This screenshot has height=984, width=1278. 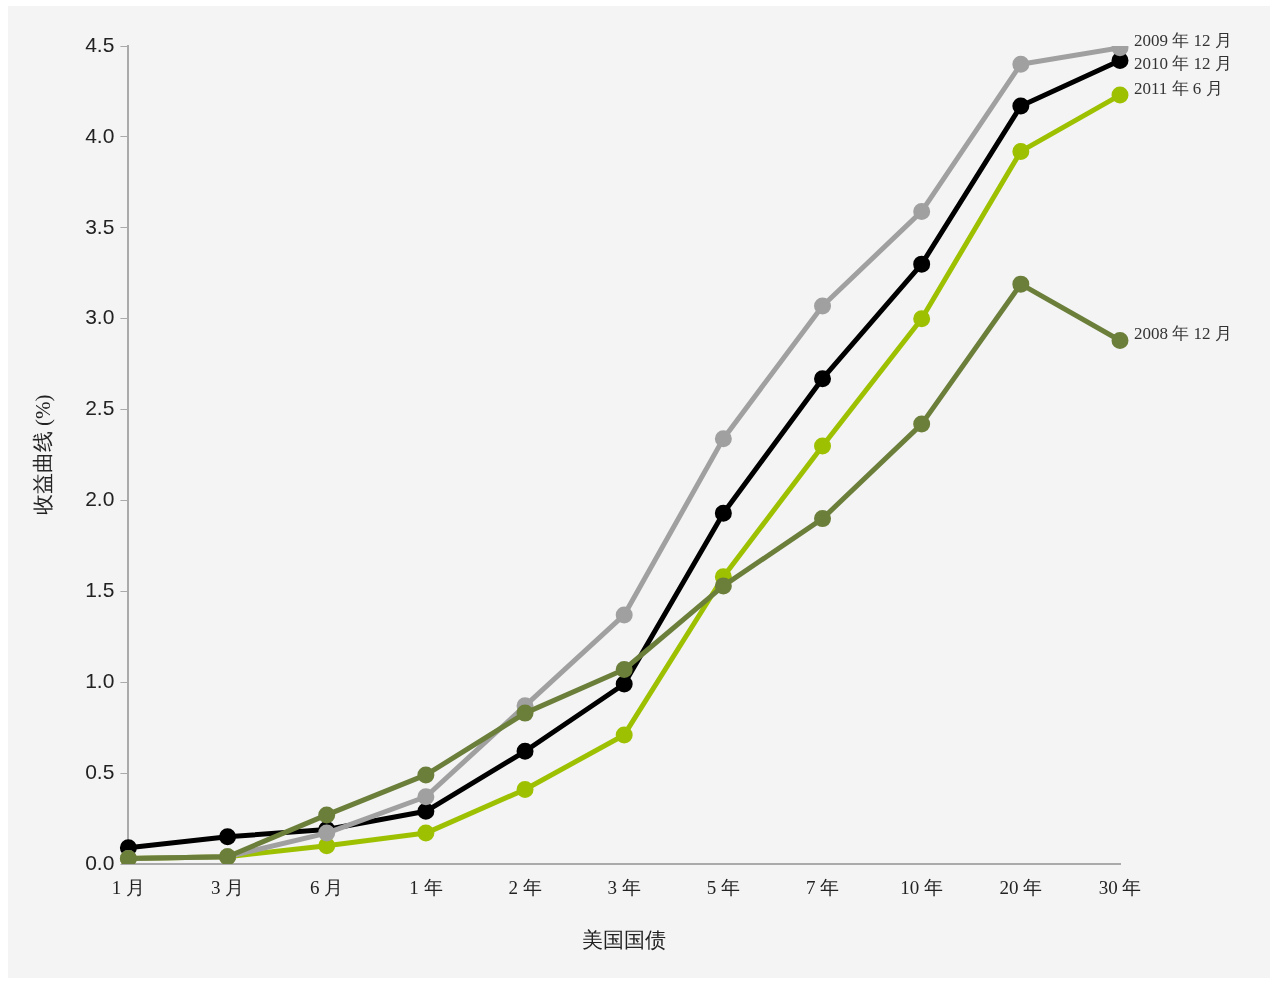 I want to click on y-tick-label: 4.0, so click(x=100, y=135).